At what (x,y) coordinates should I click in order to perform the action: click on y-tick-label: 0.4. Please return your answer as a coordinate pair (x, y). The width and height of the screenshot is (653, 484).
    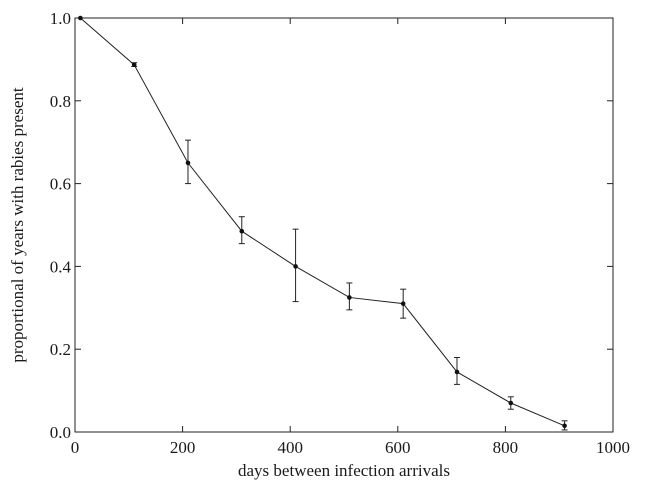
    Looking at the image, I should click on (61, 266).